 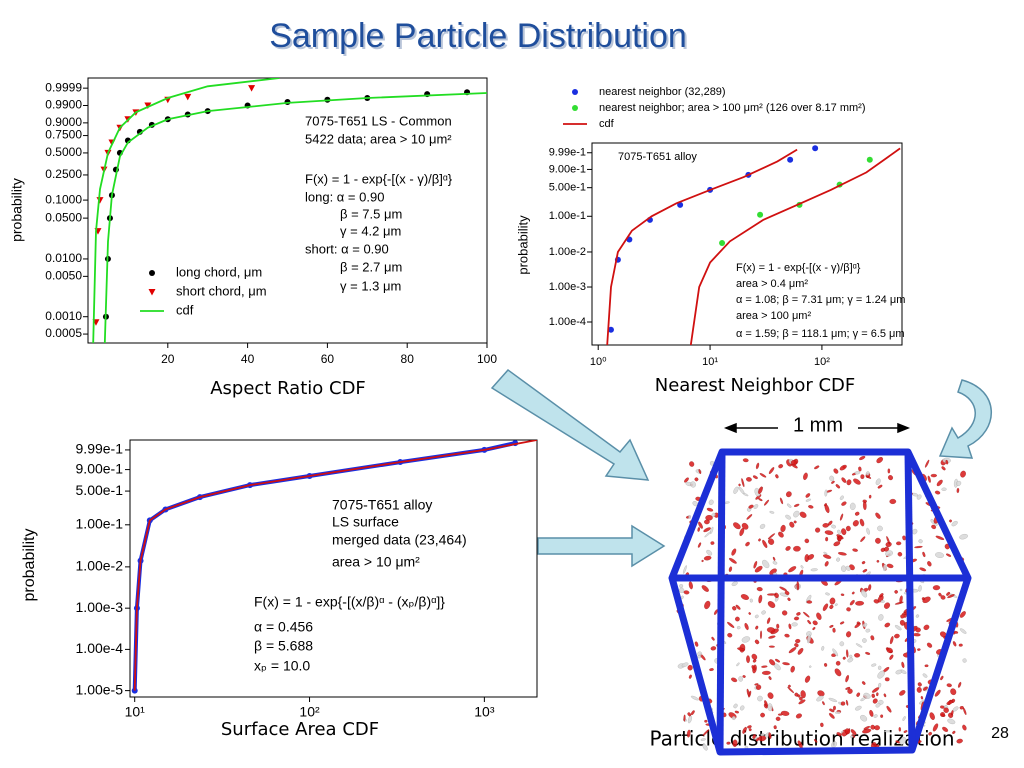 What do you see at coordinates (753, 245) in the screenshot?
I see `plot-content` at bounding box center [753, 245].